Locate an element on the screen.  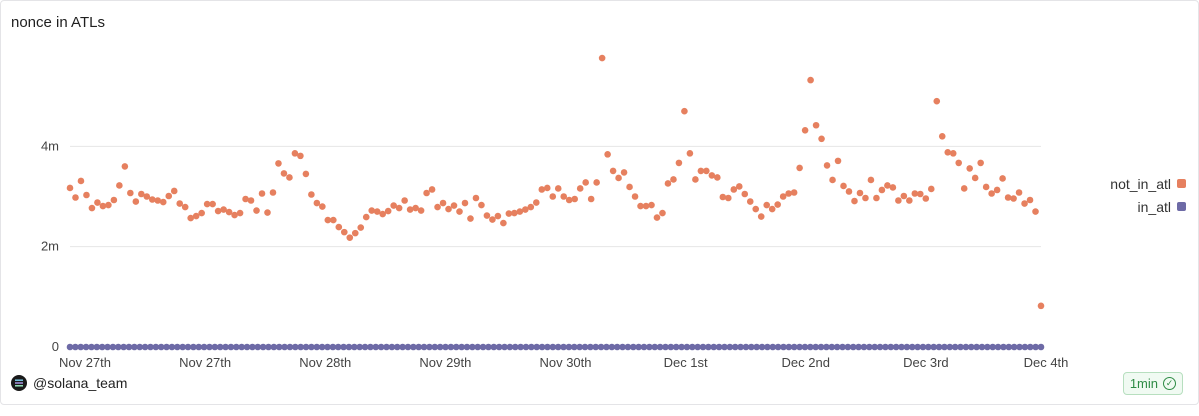
legend-item-not-in-atl: not_in_atl is located at coordinates (1148, 183).